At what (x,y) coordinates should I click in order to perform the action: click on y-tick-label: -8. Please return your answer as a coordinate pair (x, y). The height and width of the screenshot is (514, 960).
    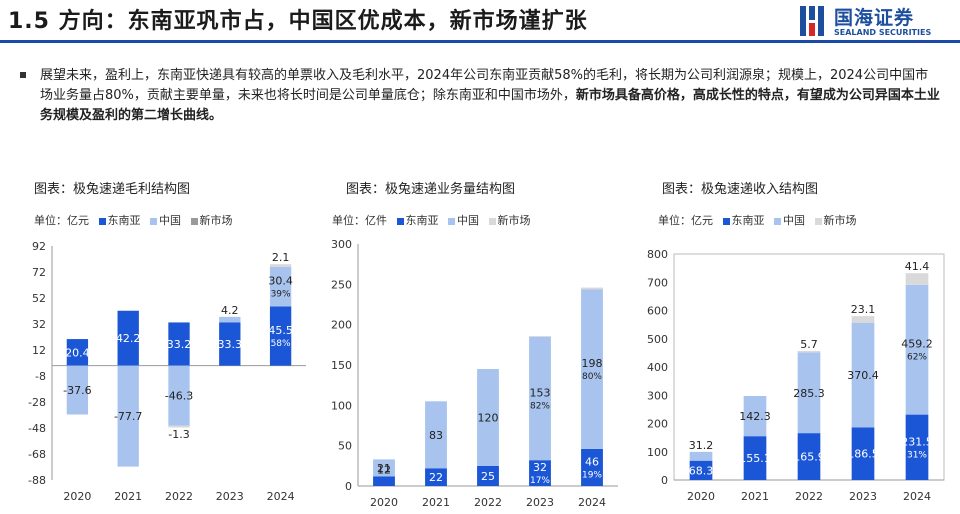
    Looking at the image, I should click on (40, 376).